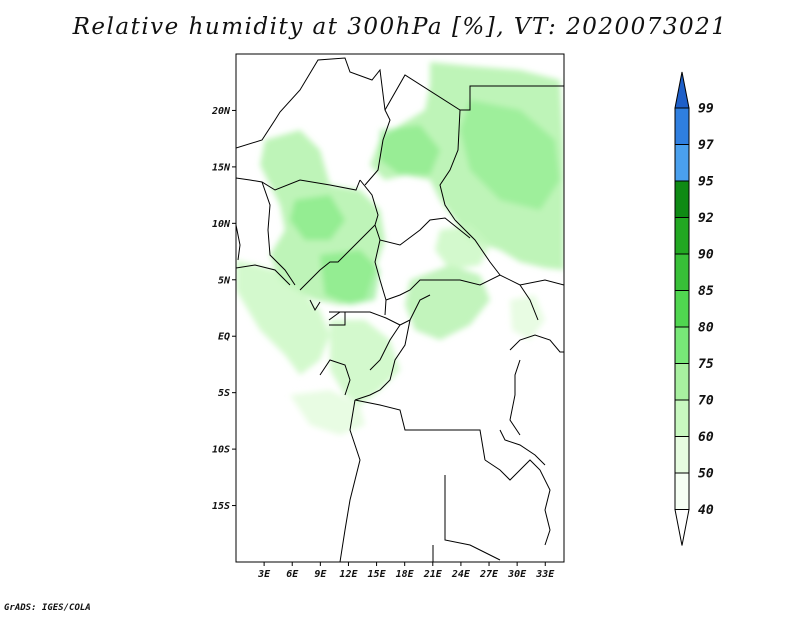 The image size is (800, 618). Describe the element at coordinates (433, 574) in the screenshot. I see `lon-tick-label: 21E` at that location.